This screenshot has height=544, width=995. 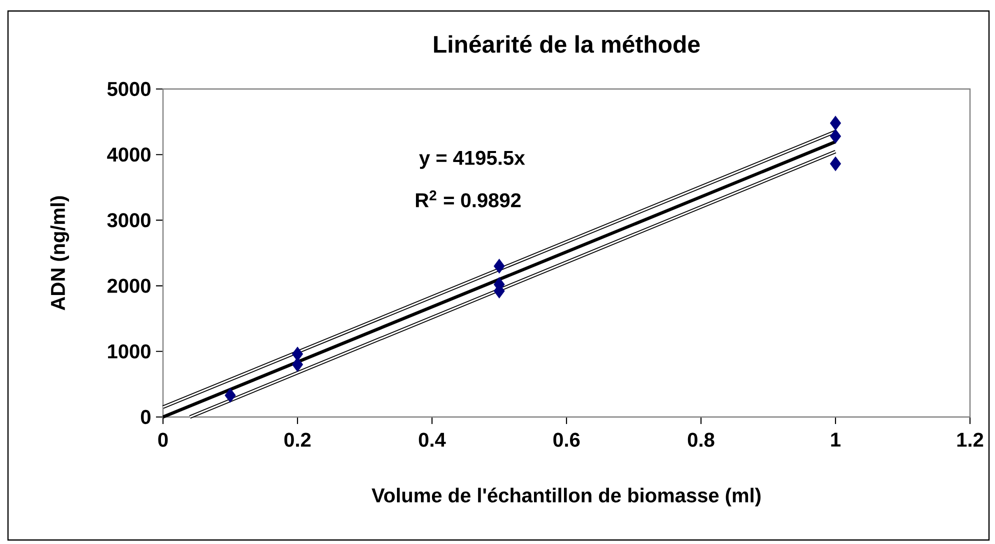 What do you see at coordinates (129, 351) in the screenshot?
I see `y-tick-label: 1000` at bounding box center [129, 351].